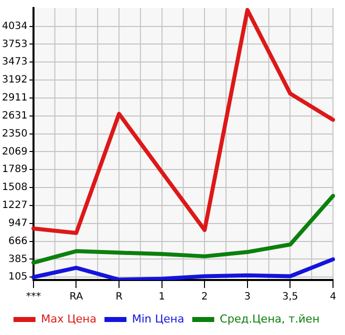  What do you see at coordinates (290, 297) in the screenshot?
I see `x-tick-label: 3,5` at bounding box center [290, 297].